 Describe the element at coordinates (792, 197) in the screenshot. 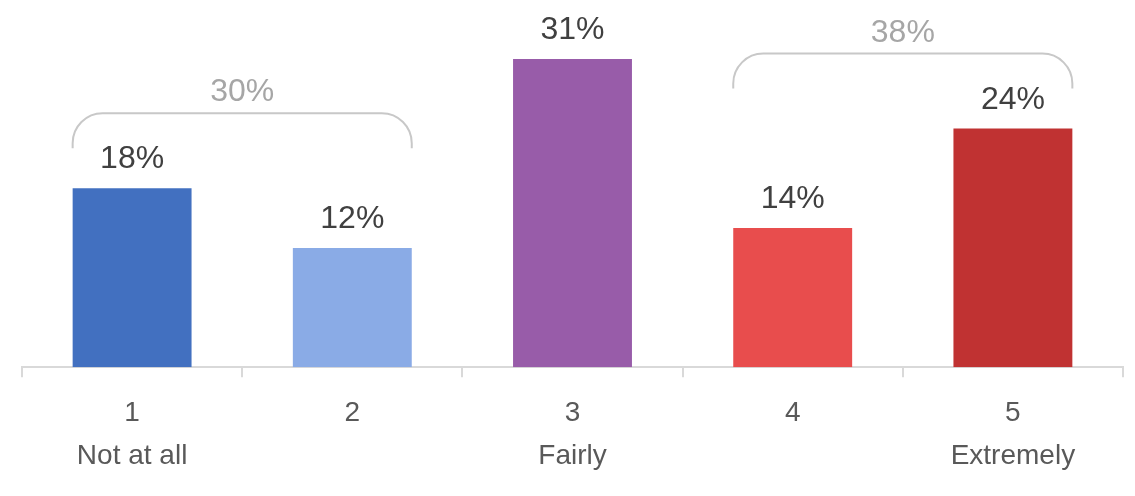

I see `data-label: 14%` at that location.